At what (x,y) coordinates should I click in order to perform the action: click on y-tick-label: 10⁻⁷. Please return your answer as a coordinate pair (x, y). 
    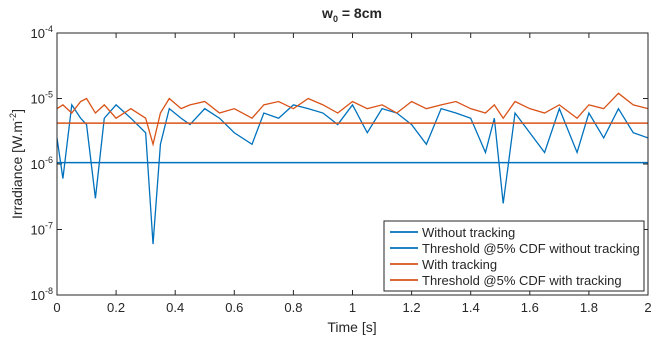
    Looking at the image, I should click on (42, 229).